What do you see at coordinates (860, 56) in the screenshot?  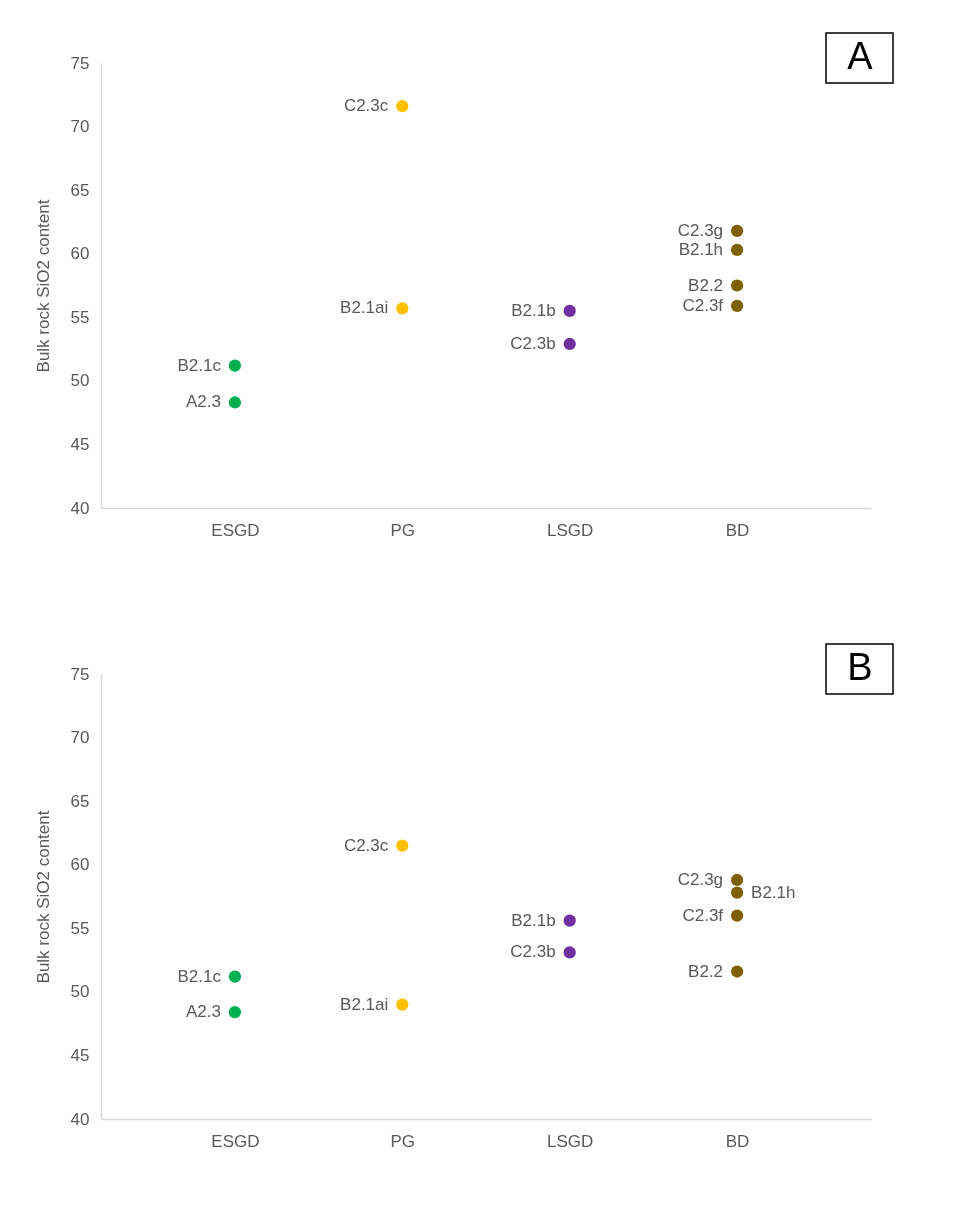 I see `annotation: A` at bounding box center [860, 56].